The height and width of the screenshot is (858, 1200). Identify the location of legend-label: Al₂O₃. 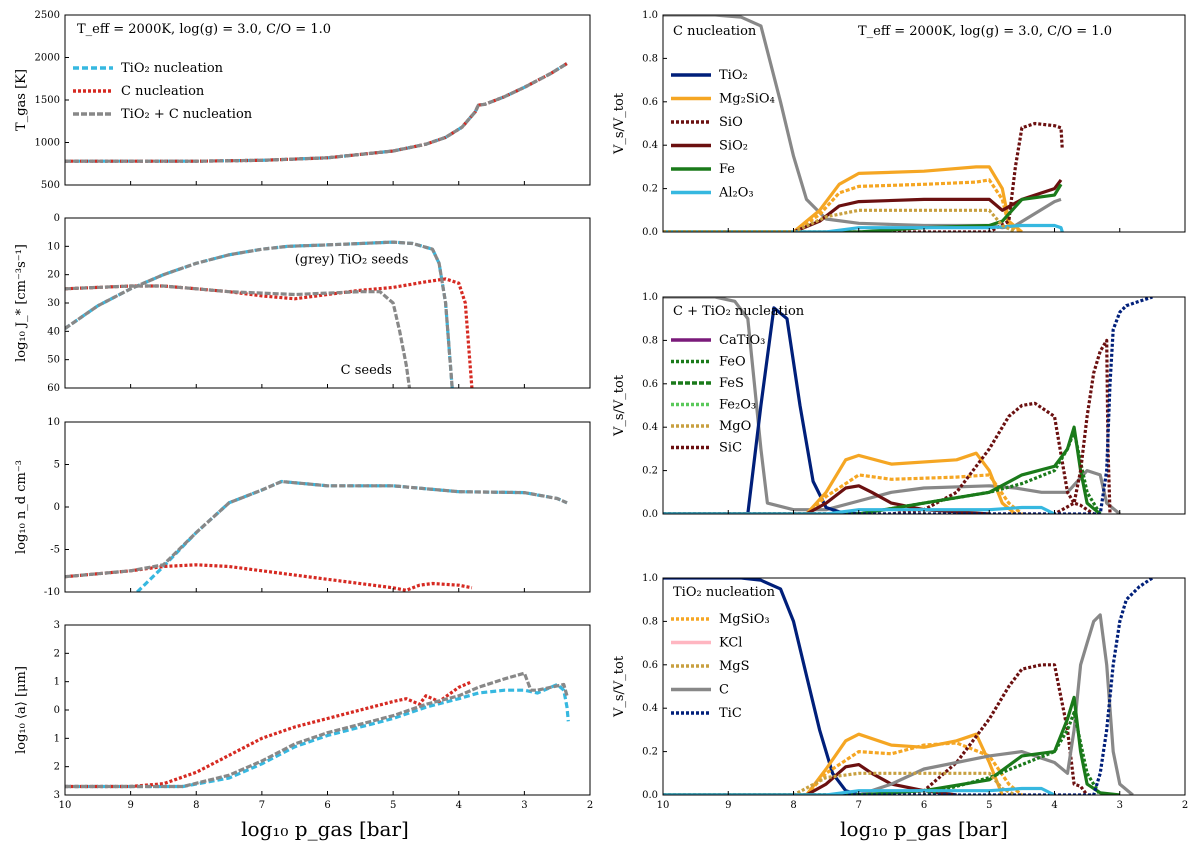
(736, 193).